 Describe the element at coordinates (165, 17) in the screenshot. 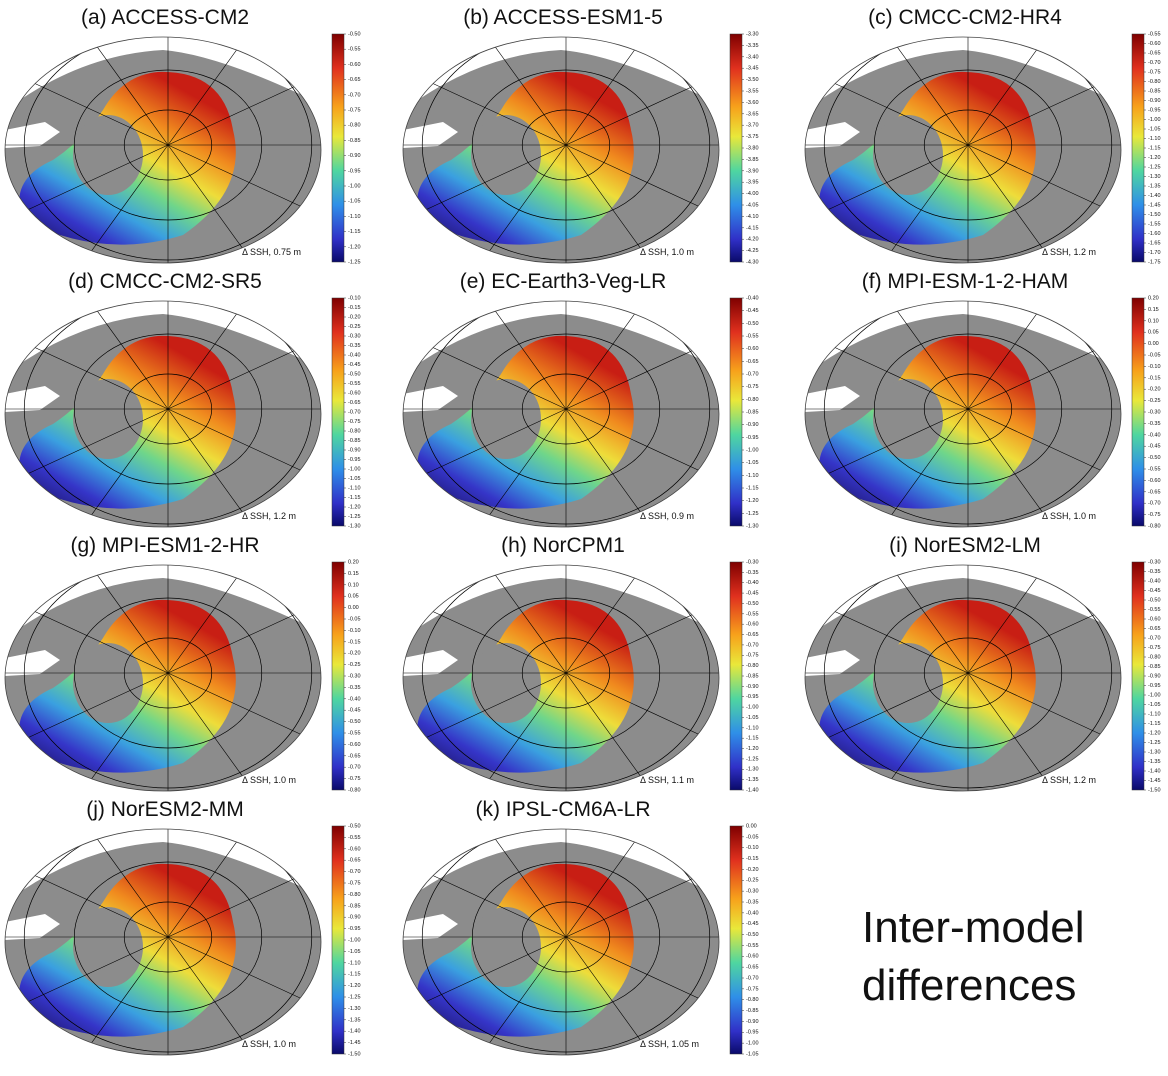

I see `panel-title: (a) ACCESS-CM2` at that location.